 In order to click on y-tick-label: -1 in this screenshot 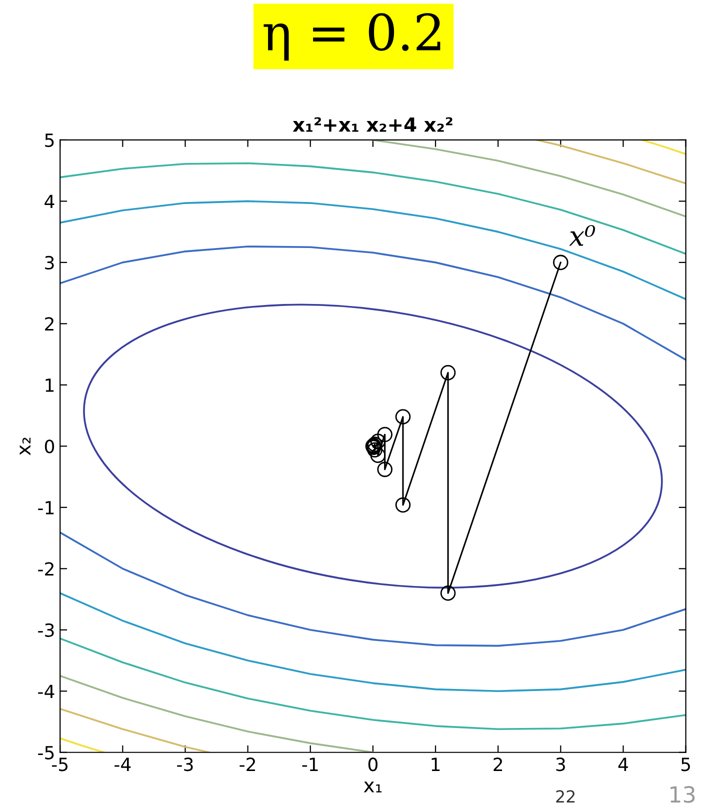, I will do `click(46, 507)`.